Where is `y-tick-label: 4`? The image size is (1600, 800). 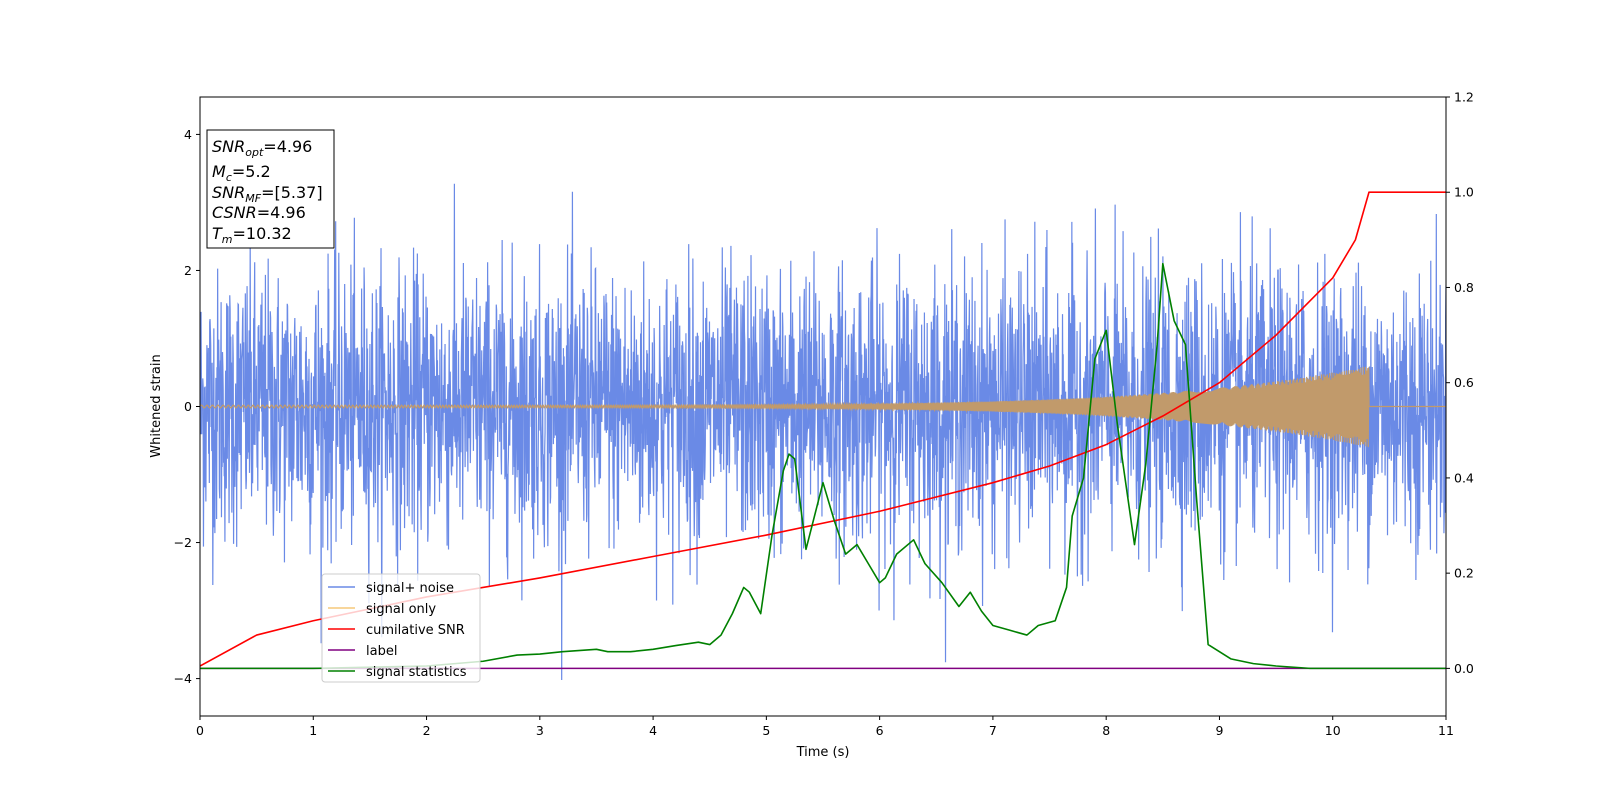 y-tick-label: 4 is located at coordinates (188, 134).